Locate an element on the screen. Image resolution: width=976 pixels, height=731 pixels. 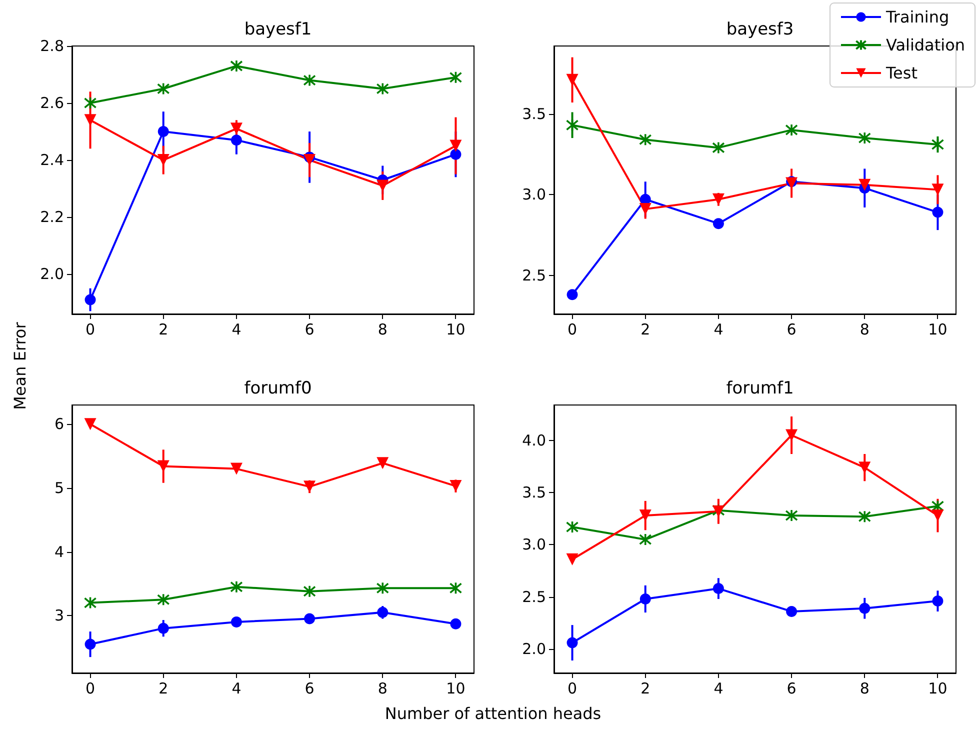
chart-title: forumf1 is located at coordinates (760, 388).